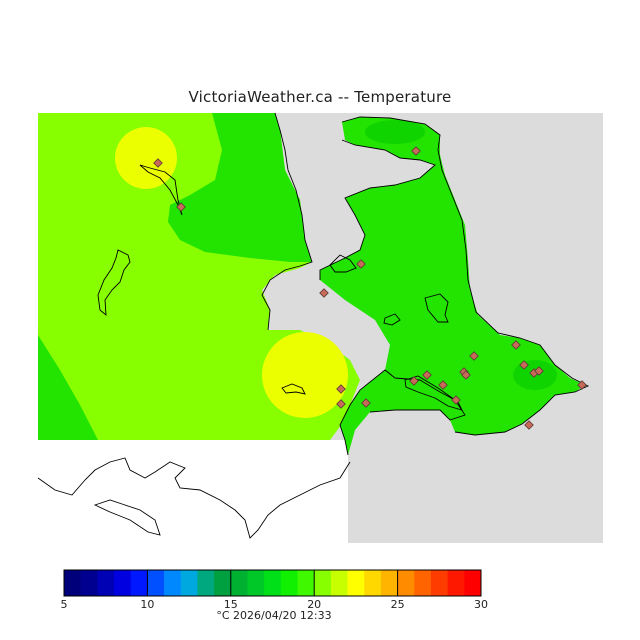 The height and width of the screenshot is (640, 640). Describe the element at coordinates (481, 604) in the screenshot. I see `colorbar-tick-label: 30` at that location.